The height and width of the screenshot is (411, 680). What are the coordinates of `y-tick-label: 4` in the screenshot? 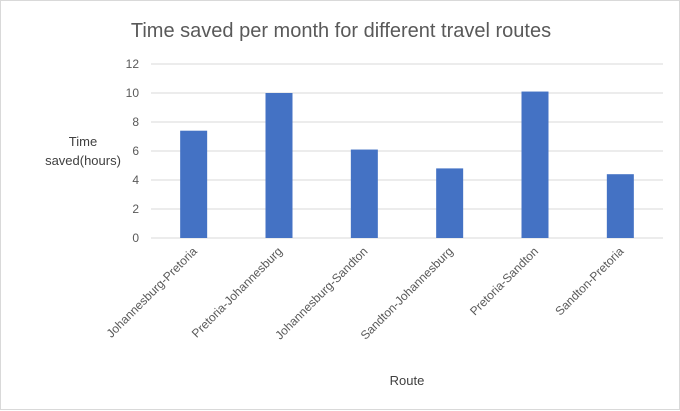 It's located at (135, 180).